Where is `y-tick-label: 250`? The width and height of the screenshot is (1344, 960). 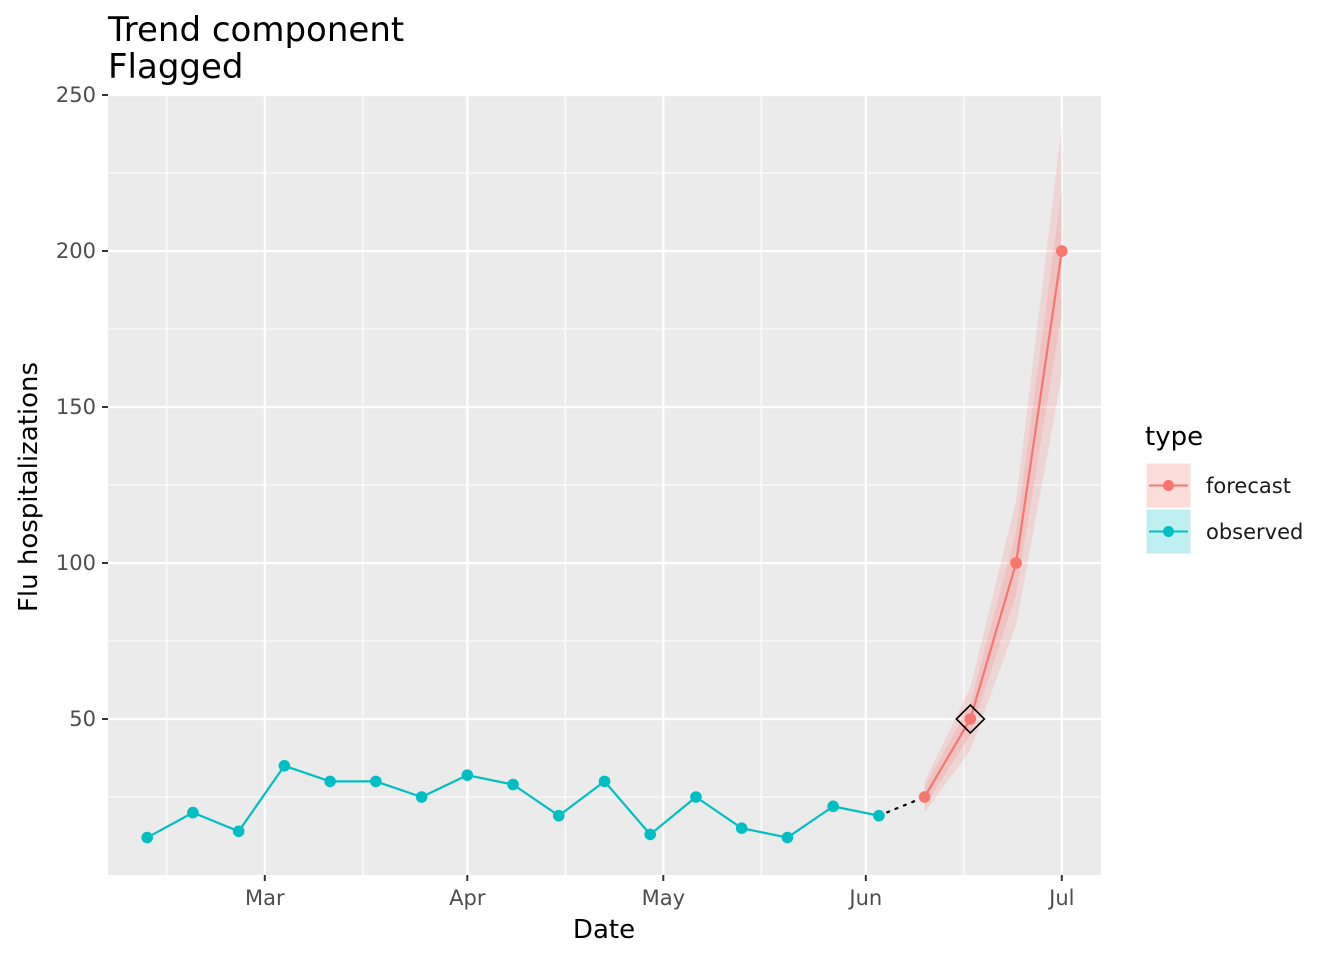 y-tick-label: 250 is located at coordinates (76, 95).